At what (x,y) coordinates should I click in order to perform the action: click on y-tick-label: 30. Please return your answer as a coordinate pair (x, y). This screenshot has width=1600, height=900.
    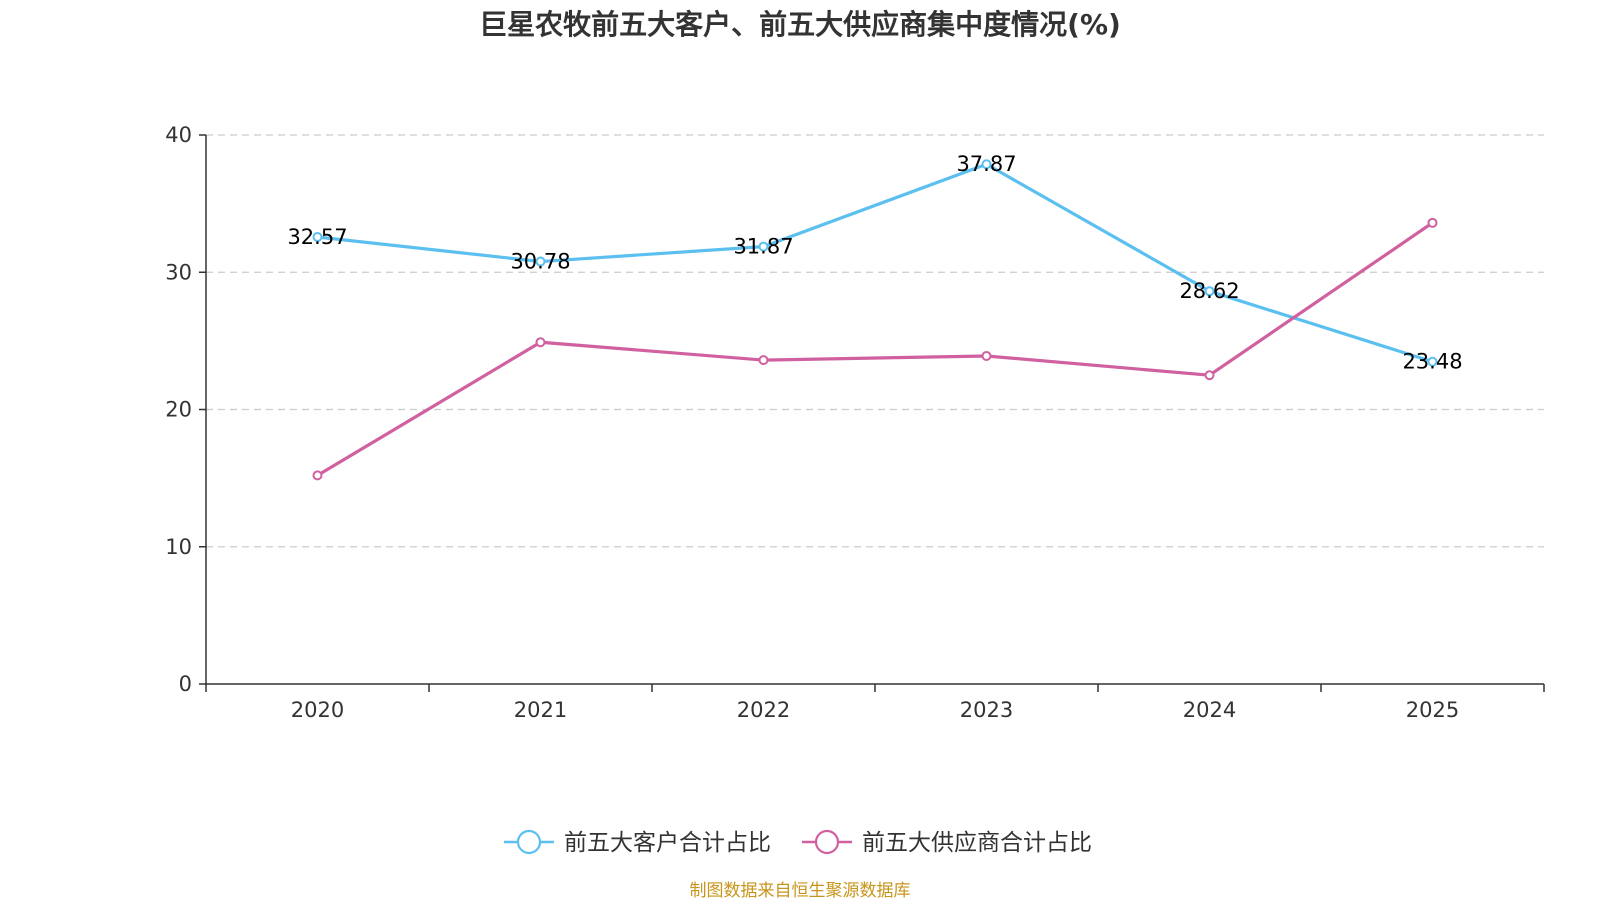
    Looking at the image, I should click on (178, 272).